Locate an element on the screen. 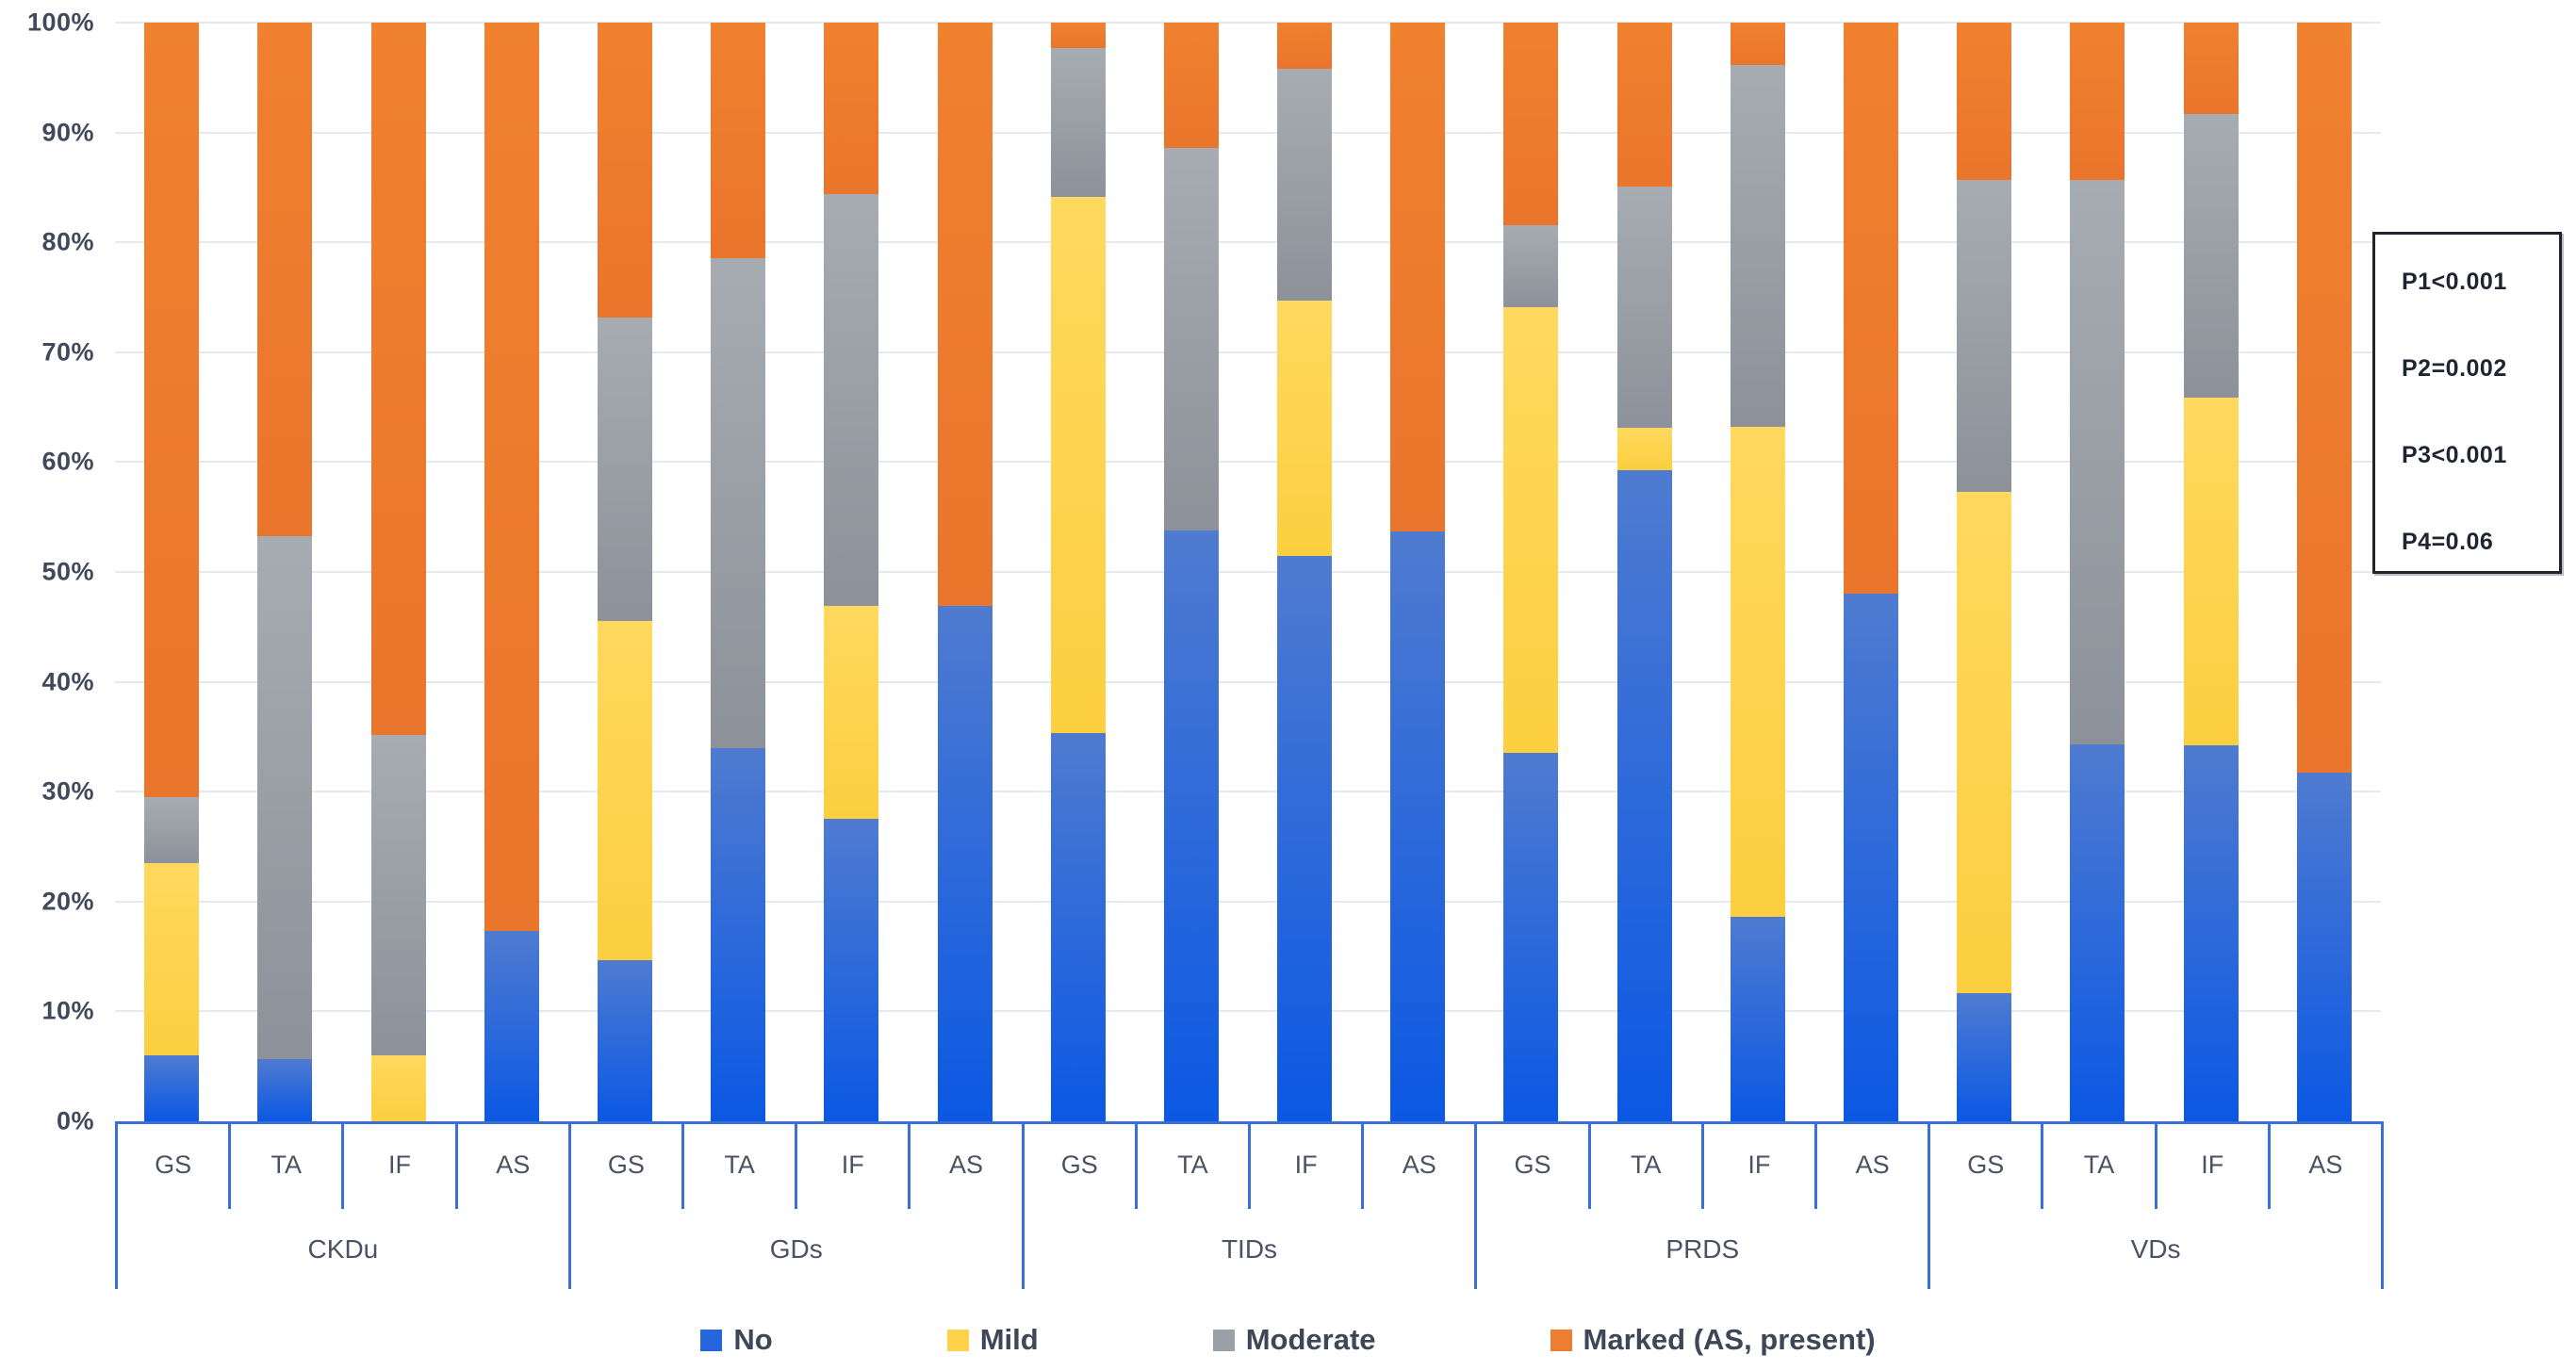 This screenshot has height=1371, width=2576. segment-moderate-PRDS-GS is located at coordinates (1531, 265).